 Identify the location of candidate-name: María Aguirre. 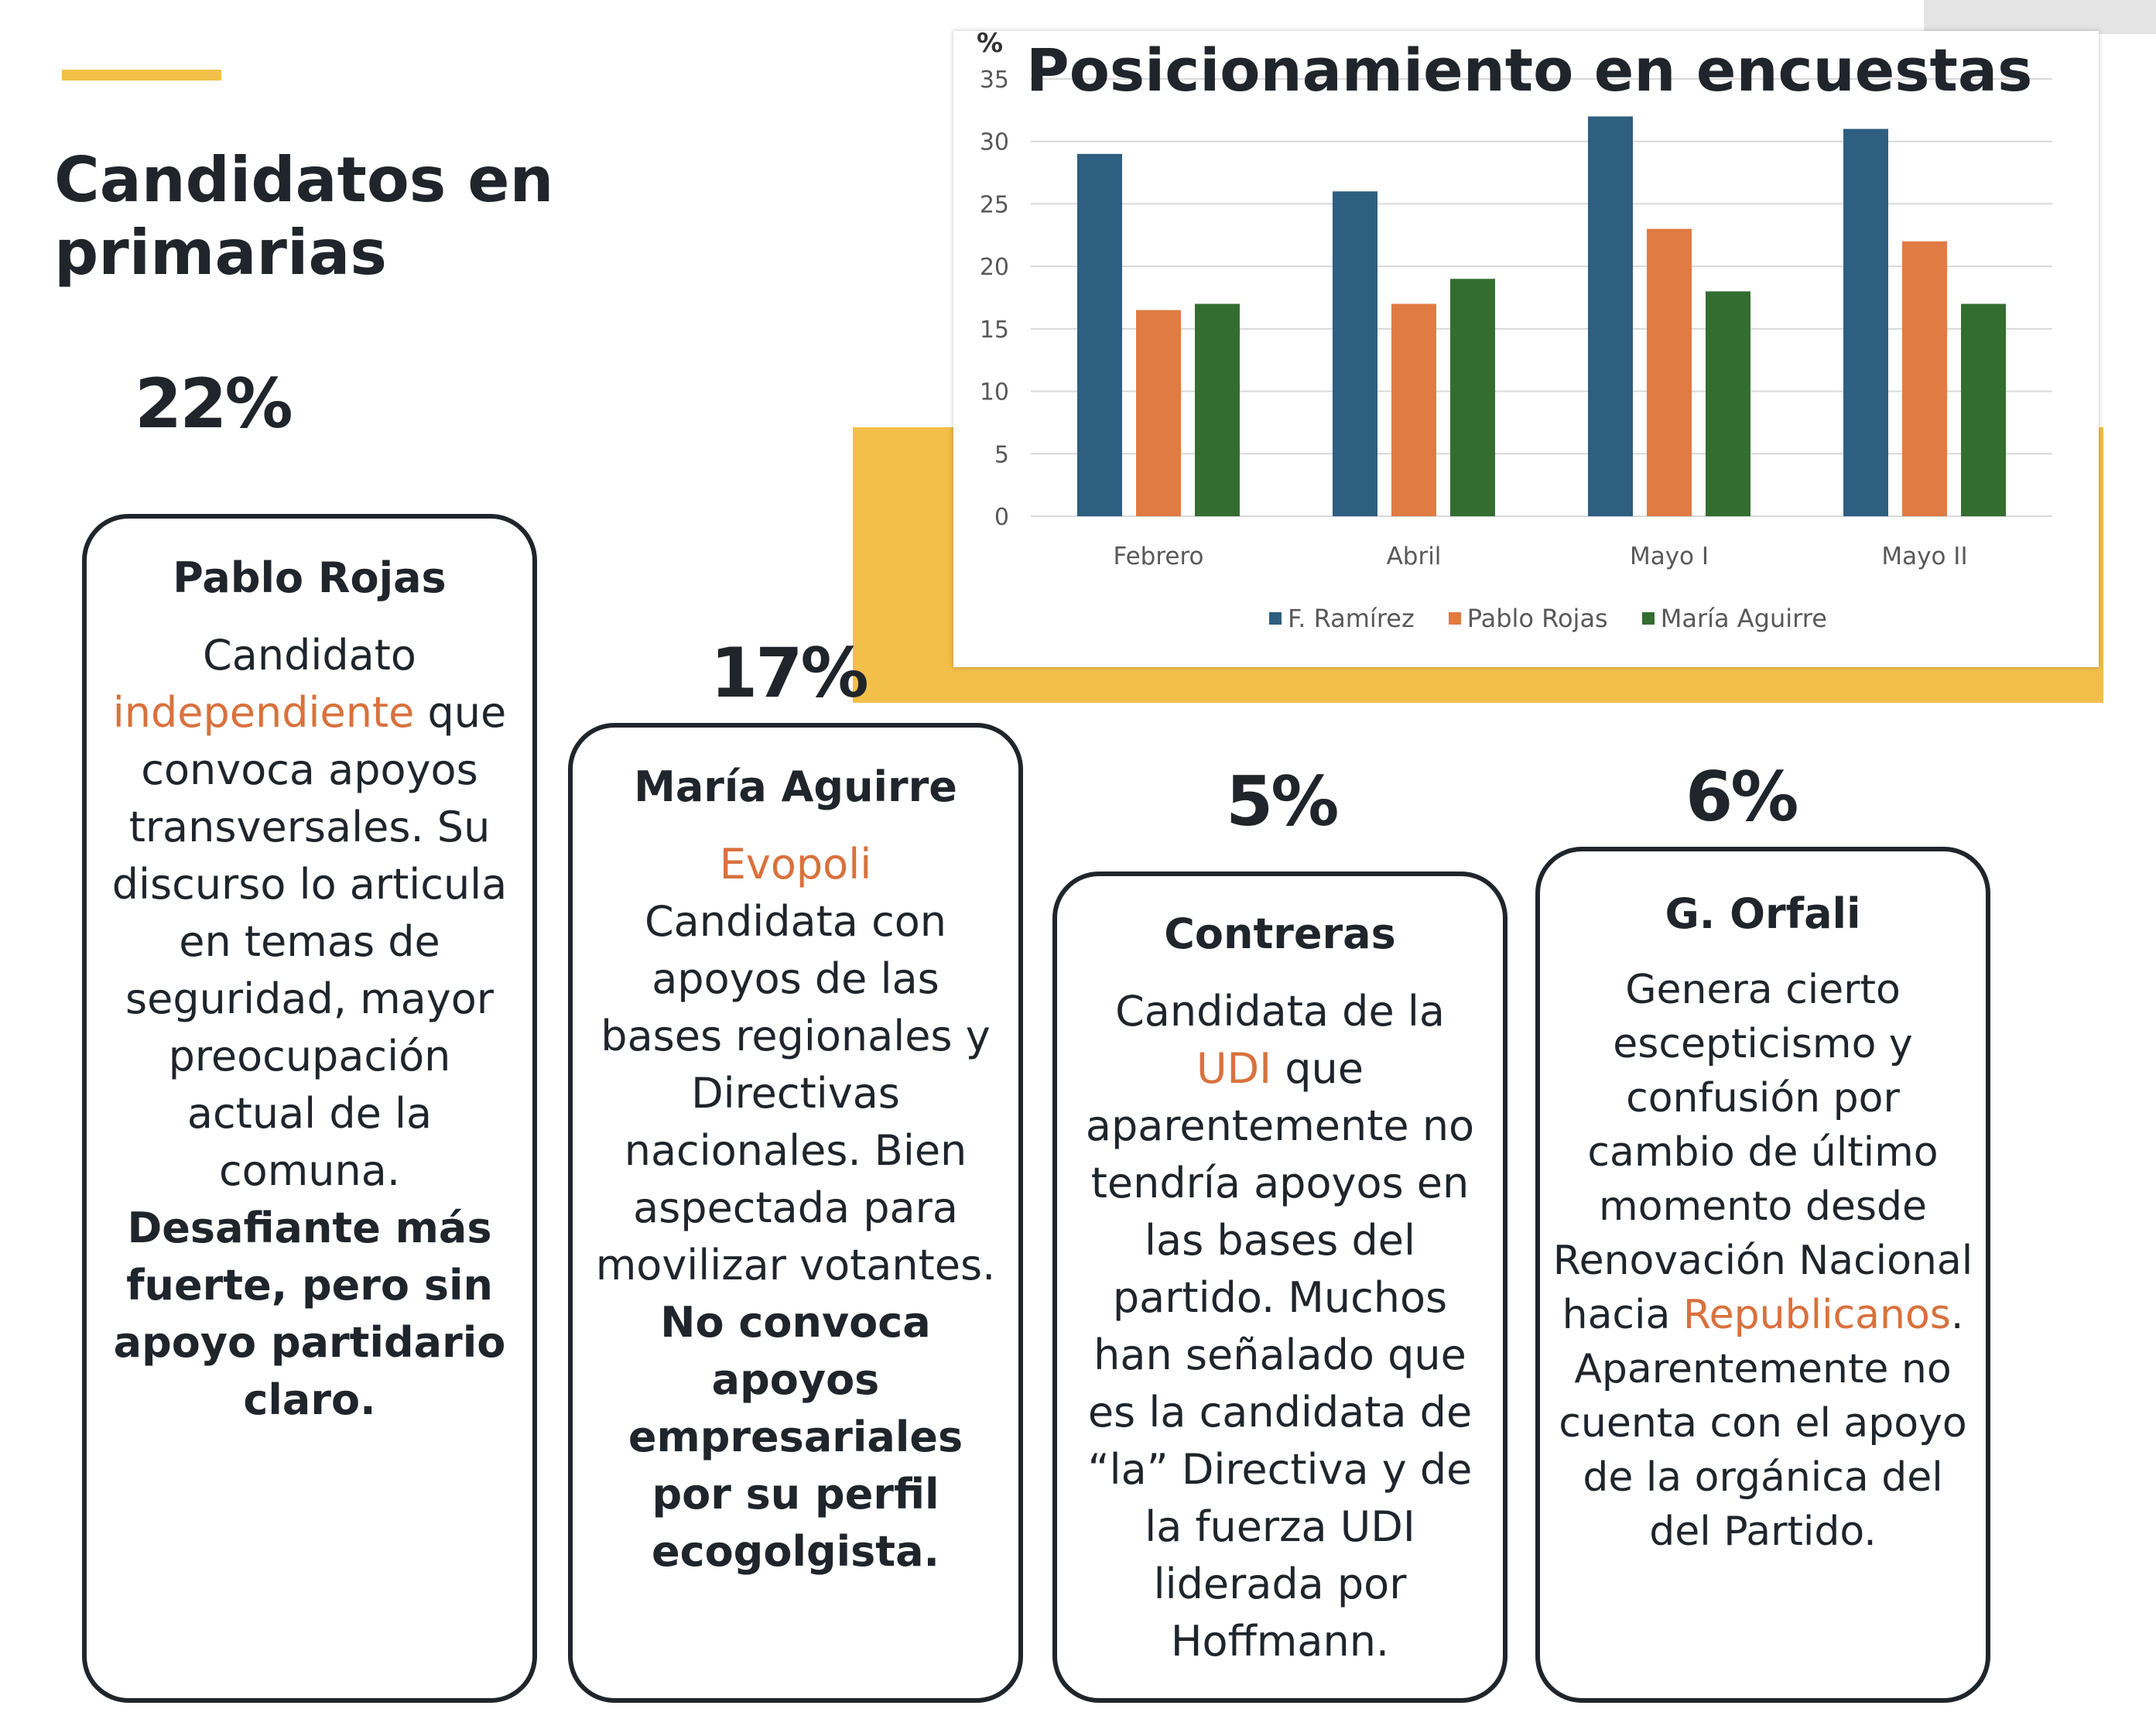
(795, 786).